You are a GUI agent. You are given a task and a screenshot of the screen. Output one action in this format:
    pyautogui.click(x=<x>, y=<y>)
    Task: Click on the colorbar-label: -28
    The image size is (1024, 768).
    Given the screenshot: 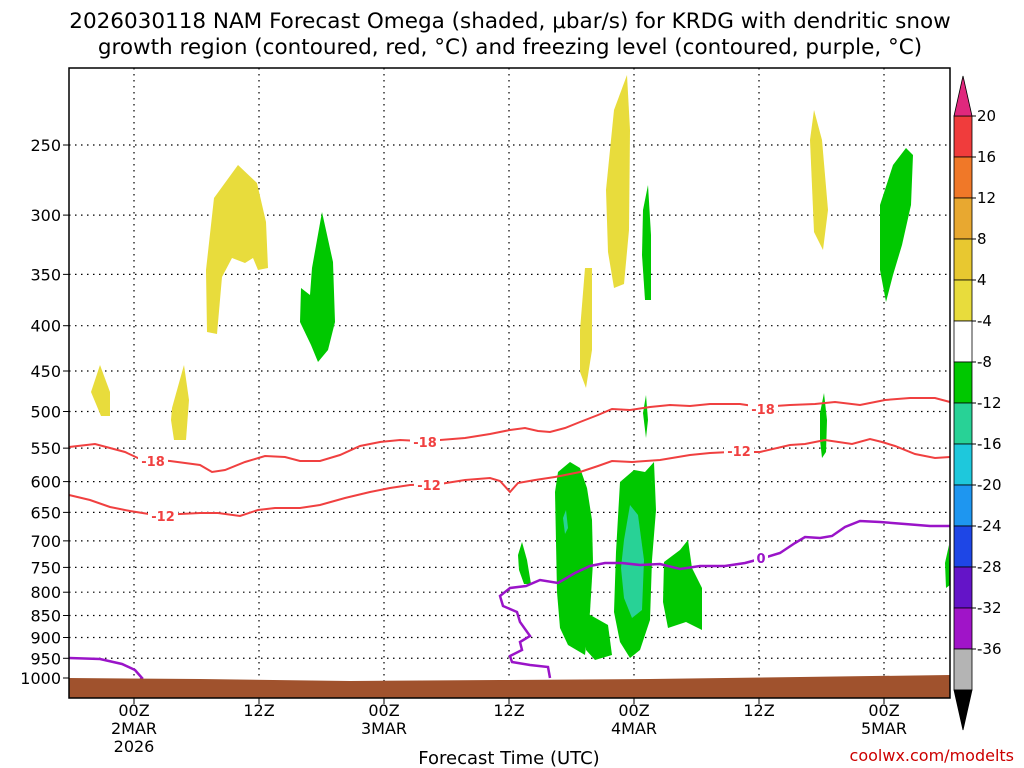 What is the action you would take?
    pyautogui.click(x=989, y=567)
    